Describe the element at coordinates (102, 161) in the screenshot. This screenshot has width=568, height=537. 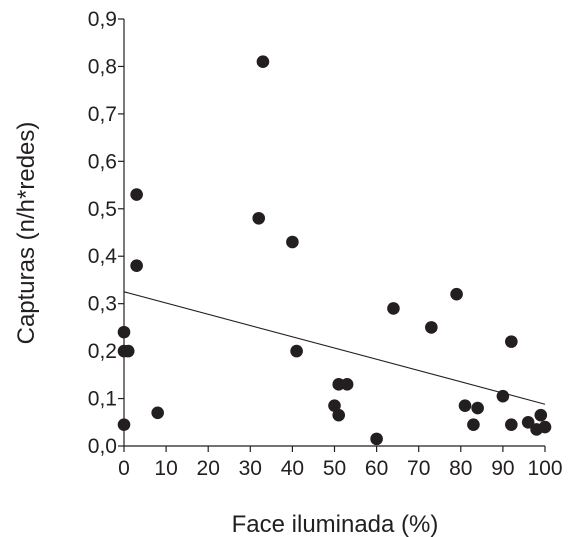
I see `y-tick-label: 0,6` at that location.